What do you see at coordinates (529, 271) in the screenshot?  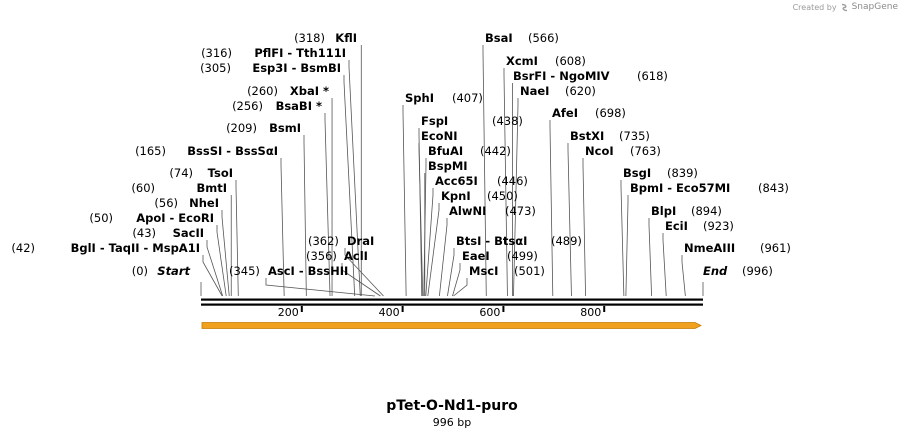 I see `site-position-msci: (501)` at bounding box center [529, 271].